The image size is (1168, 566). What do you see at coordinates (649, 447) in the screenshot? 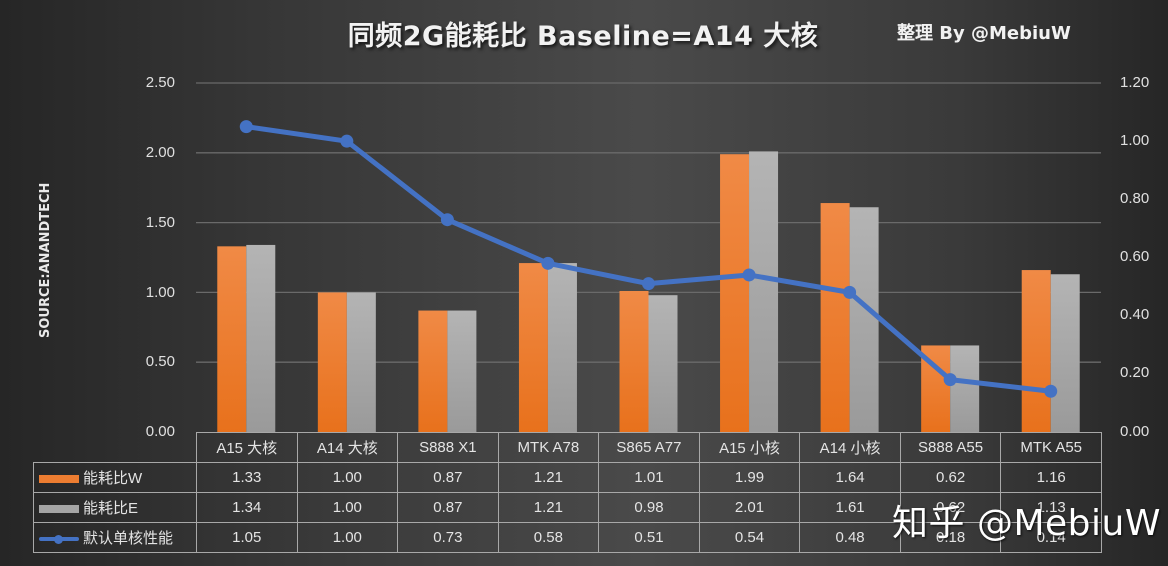
I see `category-header: S865 A77` at bounding box center [649, 447].